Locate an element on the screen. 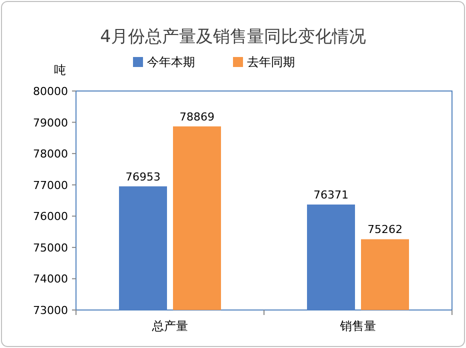  y-tick-label: 76000 is located at coordinates (50, 217).